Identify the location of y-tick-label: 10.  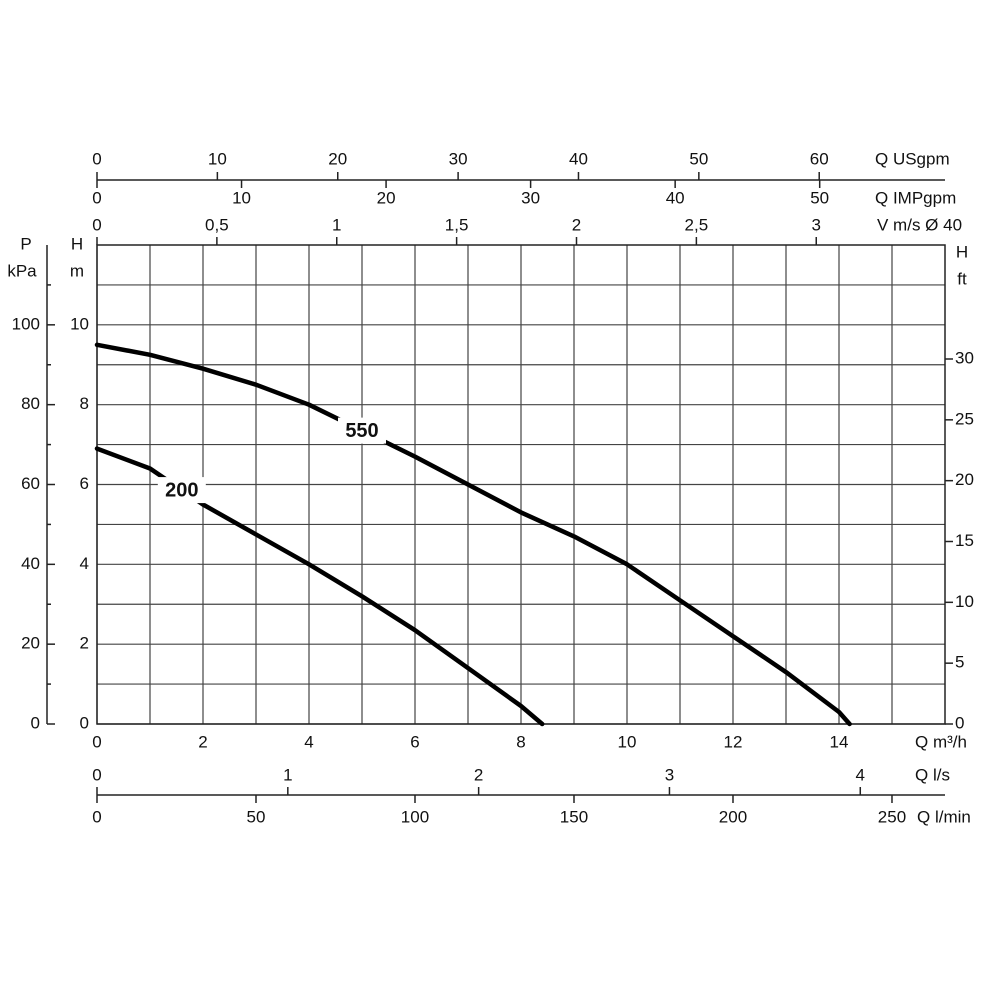
(79, 323).